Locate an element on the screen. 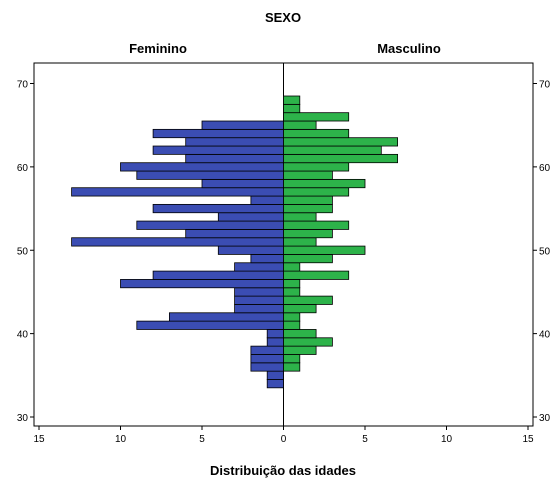 This screenshot has height=479, width=552. y-tick-label-left: 60 is located at coordinates (23, 168).